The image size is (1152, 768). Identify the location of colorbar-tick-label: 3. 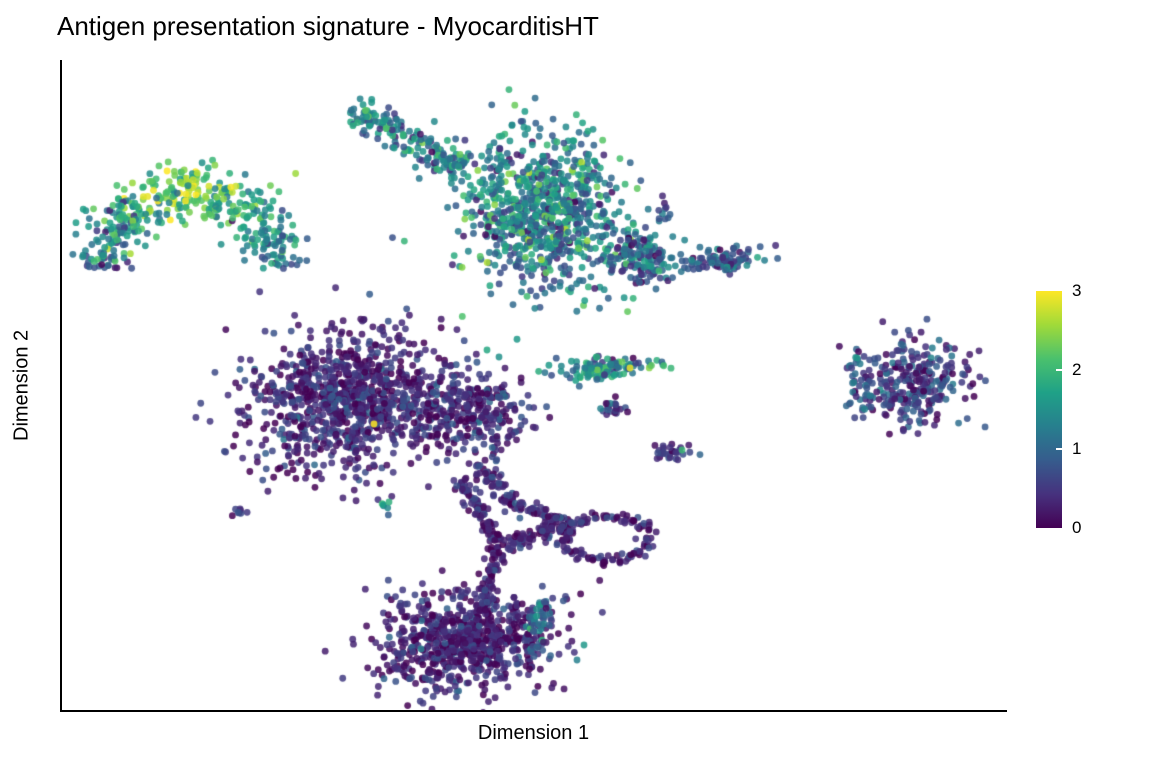
(1077, 290).